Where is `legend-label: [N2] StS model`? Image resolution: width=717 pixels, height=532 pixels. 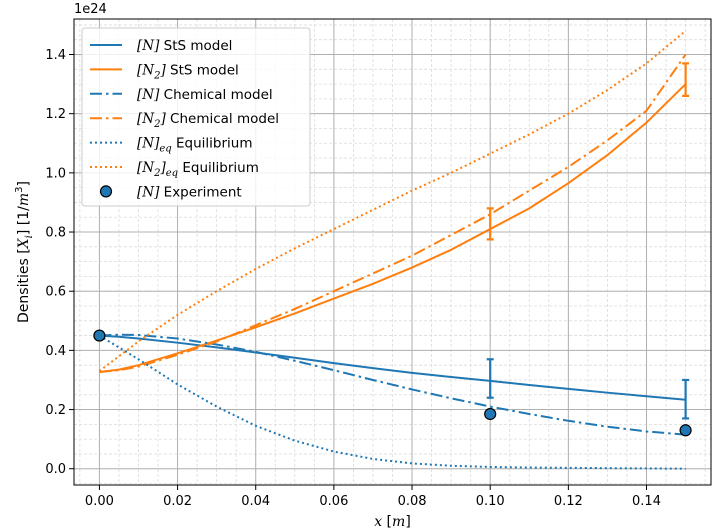
legend-label: [N2] StS model is located at coordinates (188, 71).